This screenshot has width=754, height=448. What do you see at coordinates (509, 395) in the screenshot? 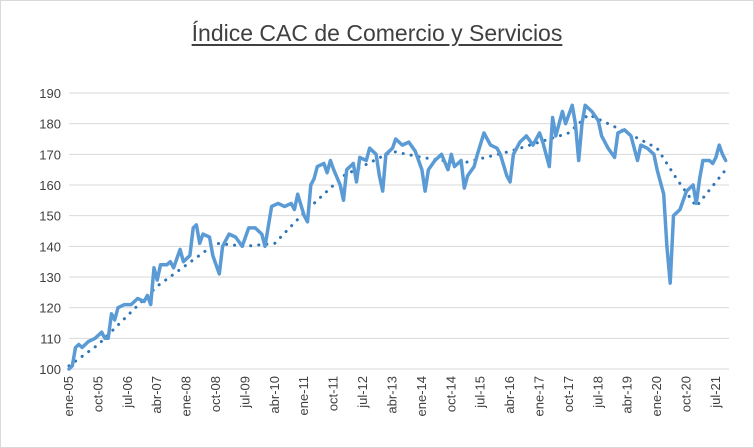
I see `x-tick-label: abr-16` at bounding box center [509, 395].